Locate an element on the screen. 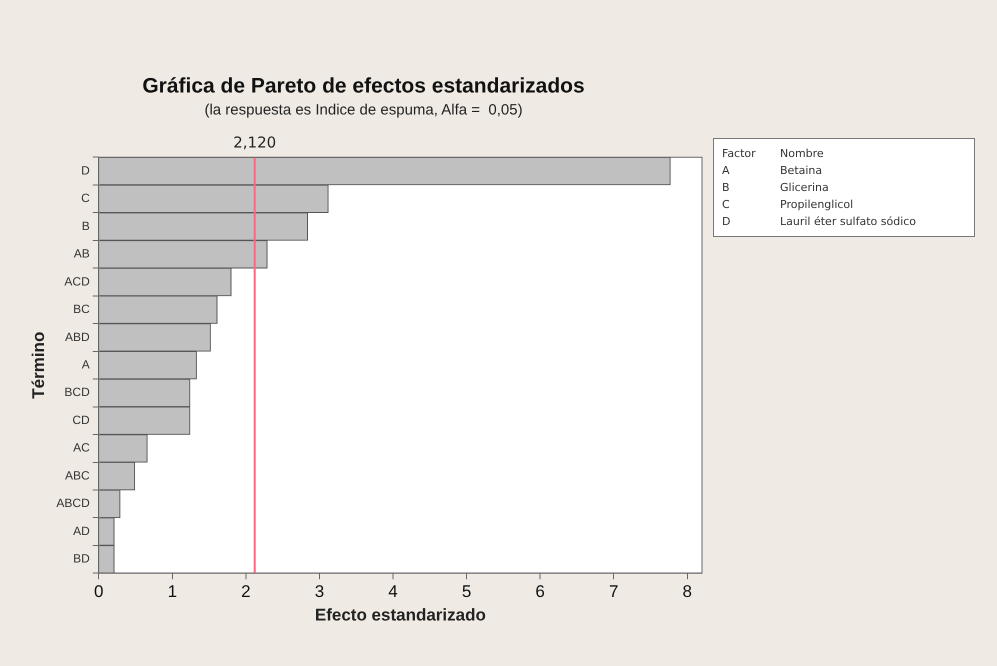  y-tick-label: ABD is located at coordinates (77, 337).